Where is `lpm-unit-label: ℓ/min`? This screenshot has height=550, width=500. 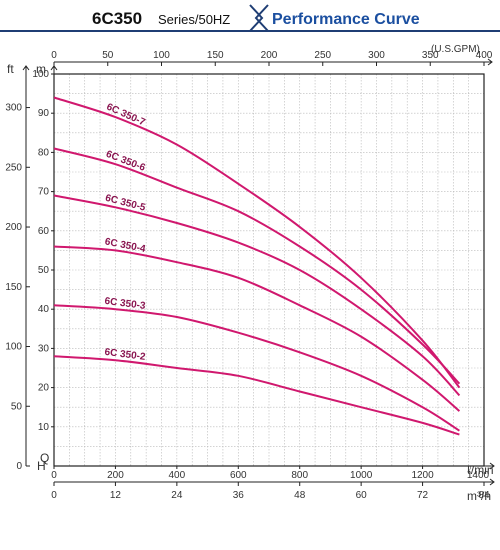 lpm-unit-label: ℓ/min is located at coordinates (480, 470).